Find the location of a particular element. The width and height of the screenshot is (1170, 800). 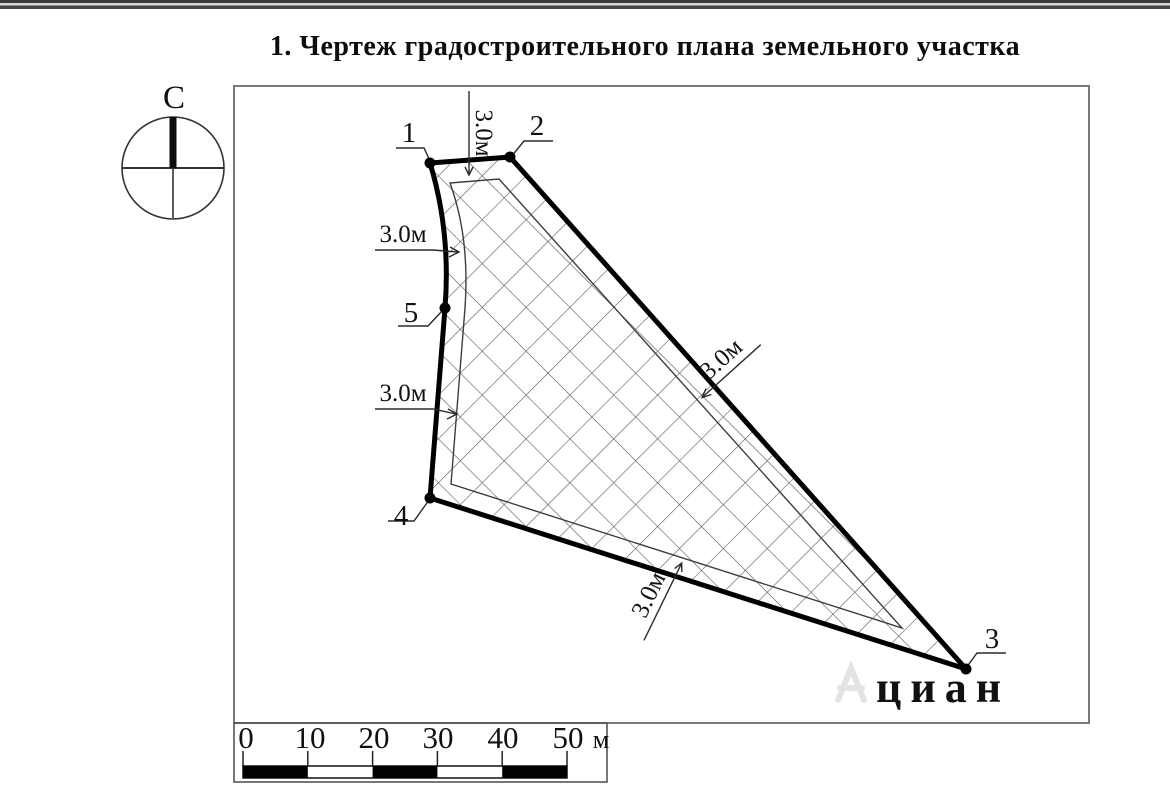

scale-tick-label-50: 50 is located at coordinates (568, 737).